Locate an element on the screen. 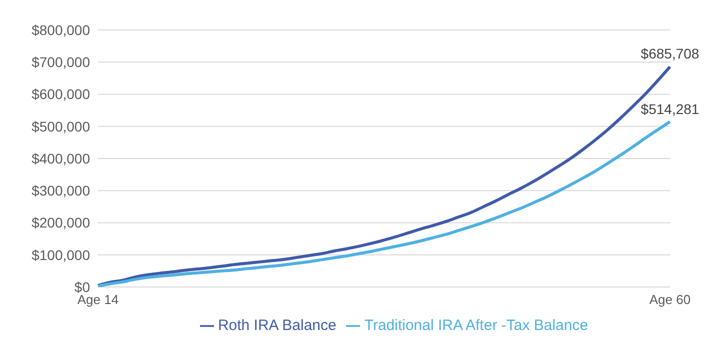 Image resolution: width=720 pixels, height=342 pixels. y-tick-label: $100,000 is located at coordinates (61, 254).